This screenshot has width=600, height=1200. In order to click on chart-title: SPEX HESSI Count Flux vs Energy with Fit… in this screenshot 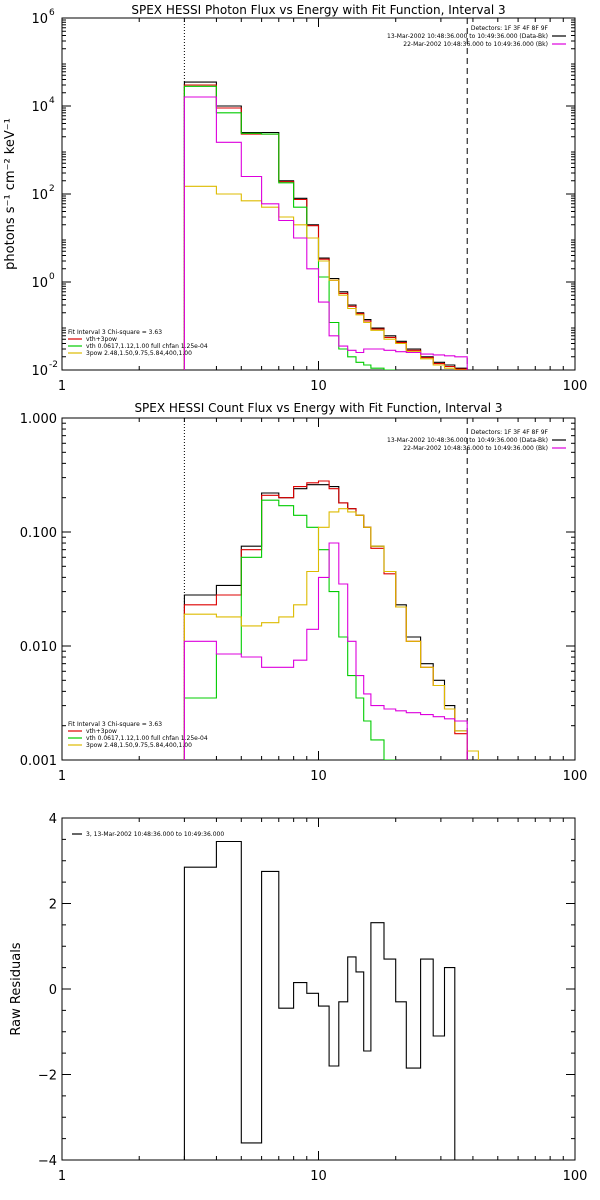, I will do `click(318, 408)`.